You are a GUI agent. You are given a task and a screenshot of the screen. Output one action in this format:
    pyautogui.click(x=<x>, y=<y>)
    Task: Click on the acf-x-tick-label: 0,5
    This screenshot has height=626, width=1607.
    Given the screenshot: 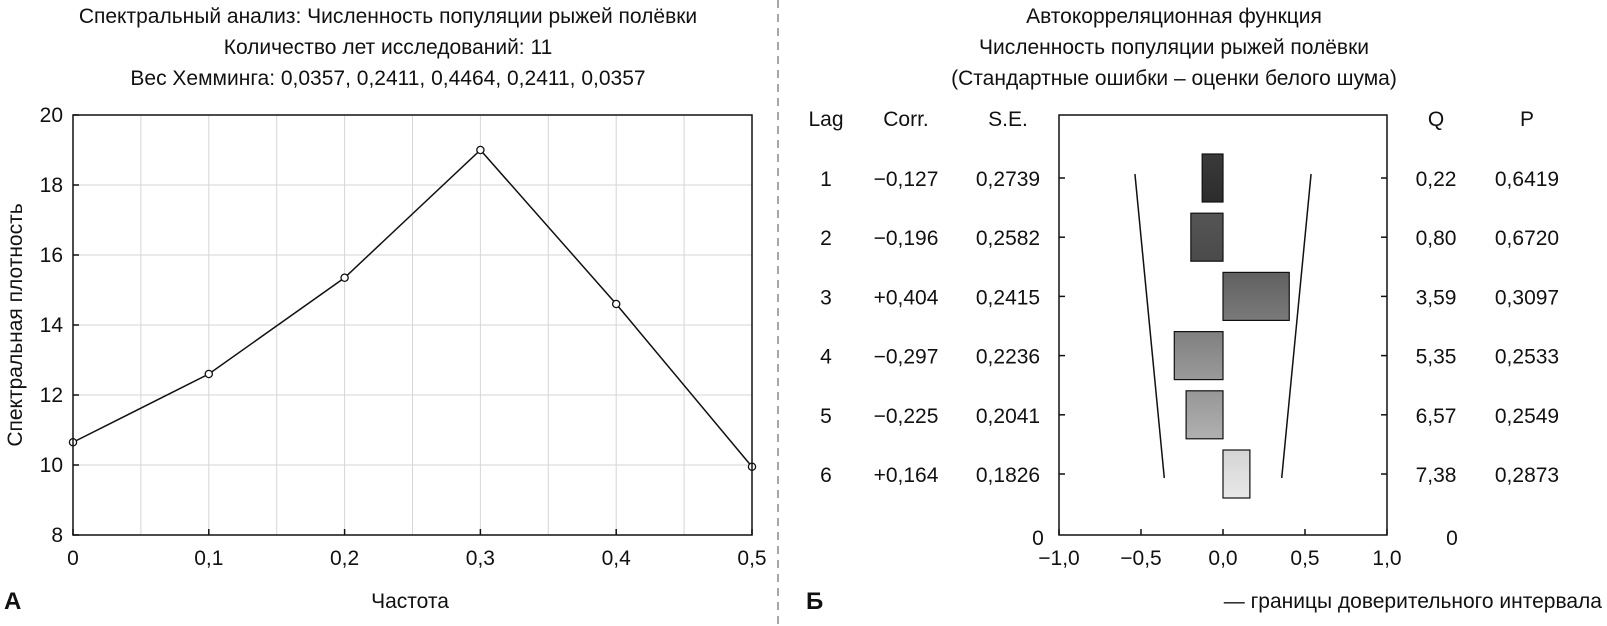 What is the action you would take?
    pyautogui.click(x=1304, y=558)
    